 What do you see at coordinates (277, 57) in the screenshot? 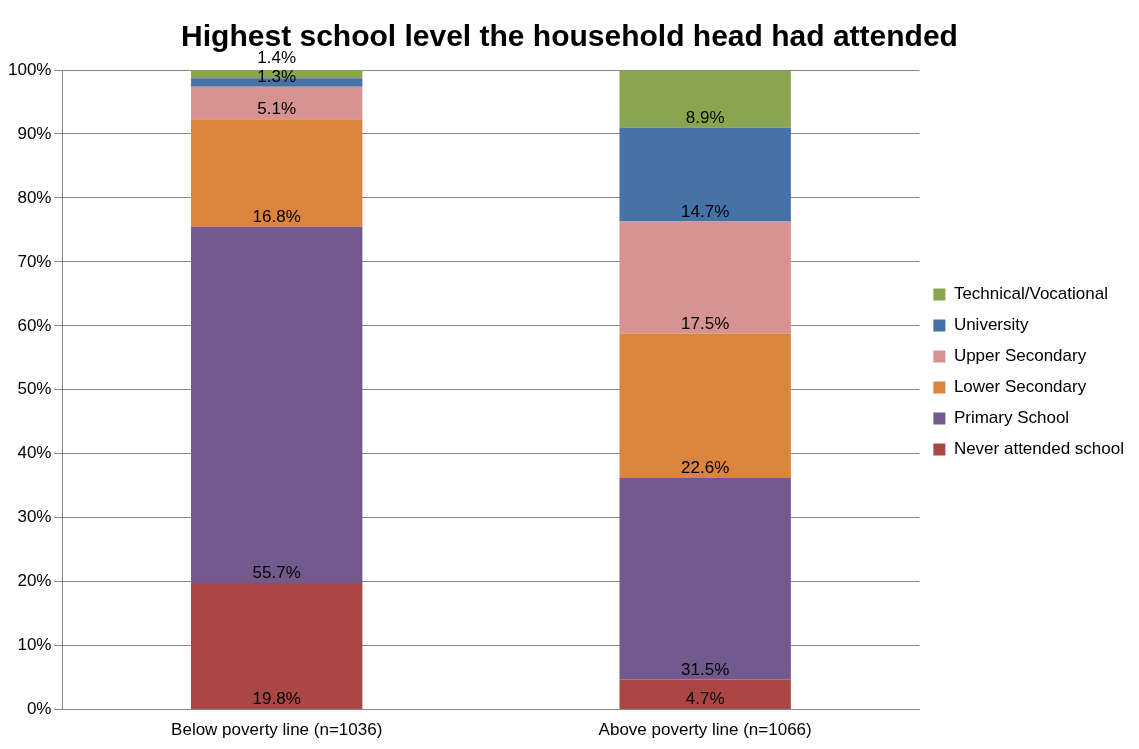
I see `data-label: 1.4%` at bounding box center [277, 57].